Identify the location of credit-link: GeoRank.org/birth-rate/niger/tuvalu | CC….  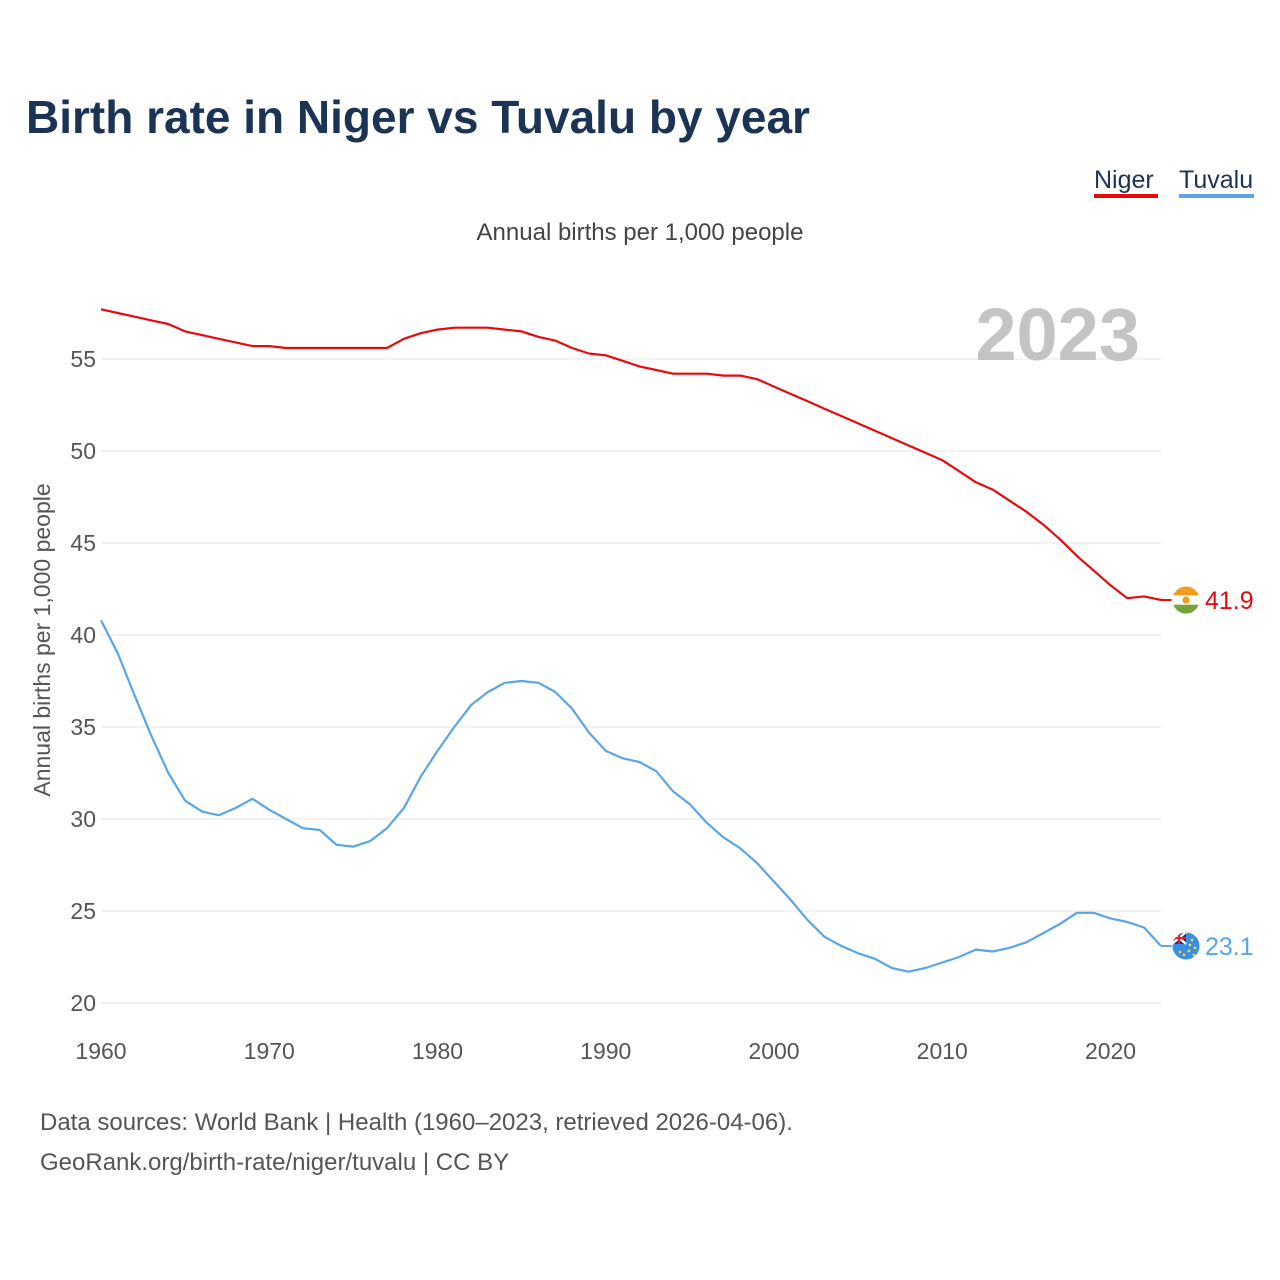
(274, 1162).